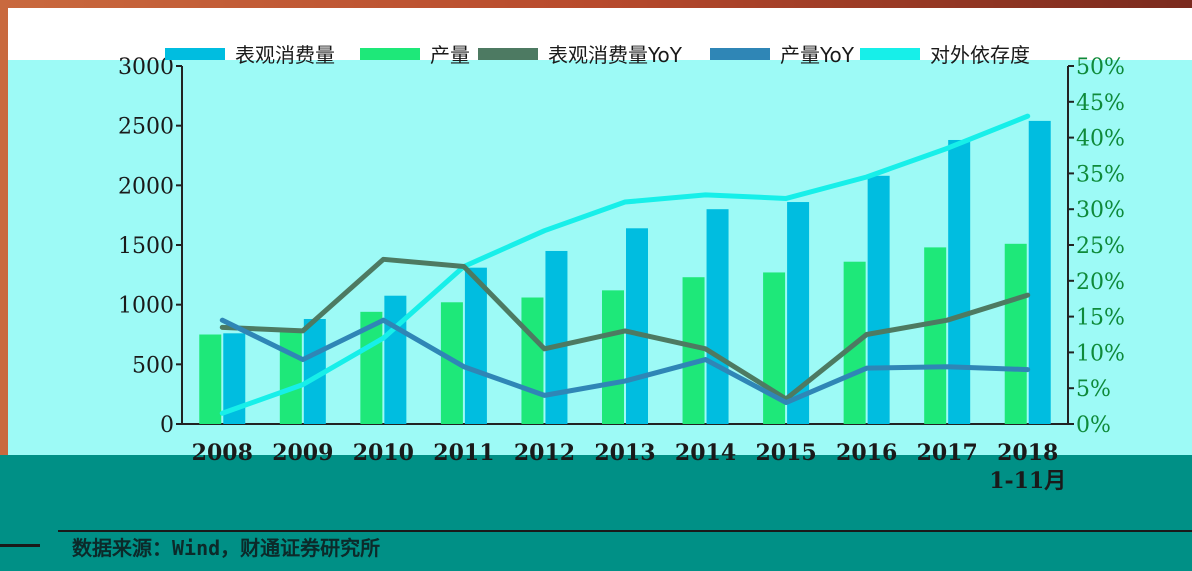 This screenshot has height=571, width=1192. Describe the element at coordinates (544, 453) in the screenshot. I see `x-tick-label: 2012` at that location.